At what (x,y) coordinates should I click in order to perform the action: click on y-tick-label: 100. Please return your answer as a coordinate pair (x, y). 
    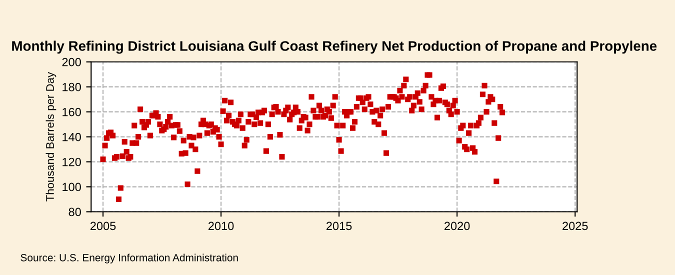
    Looking at the image, I should click on (71, 187).